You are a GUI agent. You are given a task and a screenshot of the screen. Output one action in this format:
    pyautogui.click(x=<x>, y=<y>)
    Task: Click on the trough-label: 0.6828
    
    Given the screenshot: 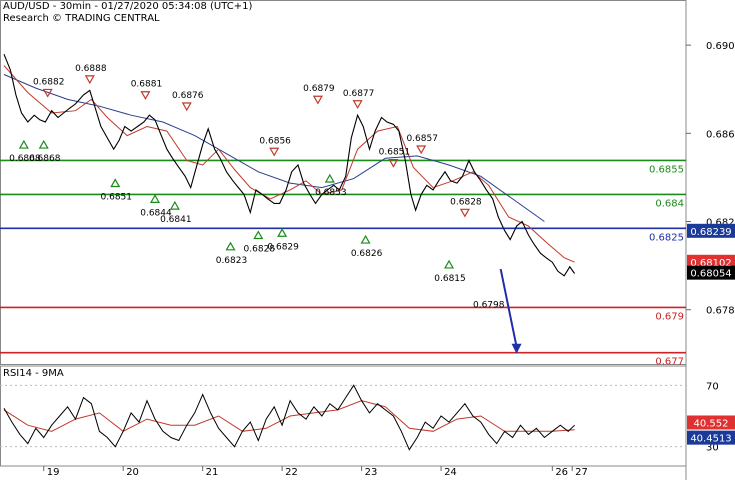 What is the action you would take?
    pyautogui.click(x=260, y=250)
    